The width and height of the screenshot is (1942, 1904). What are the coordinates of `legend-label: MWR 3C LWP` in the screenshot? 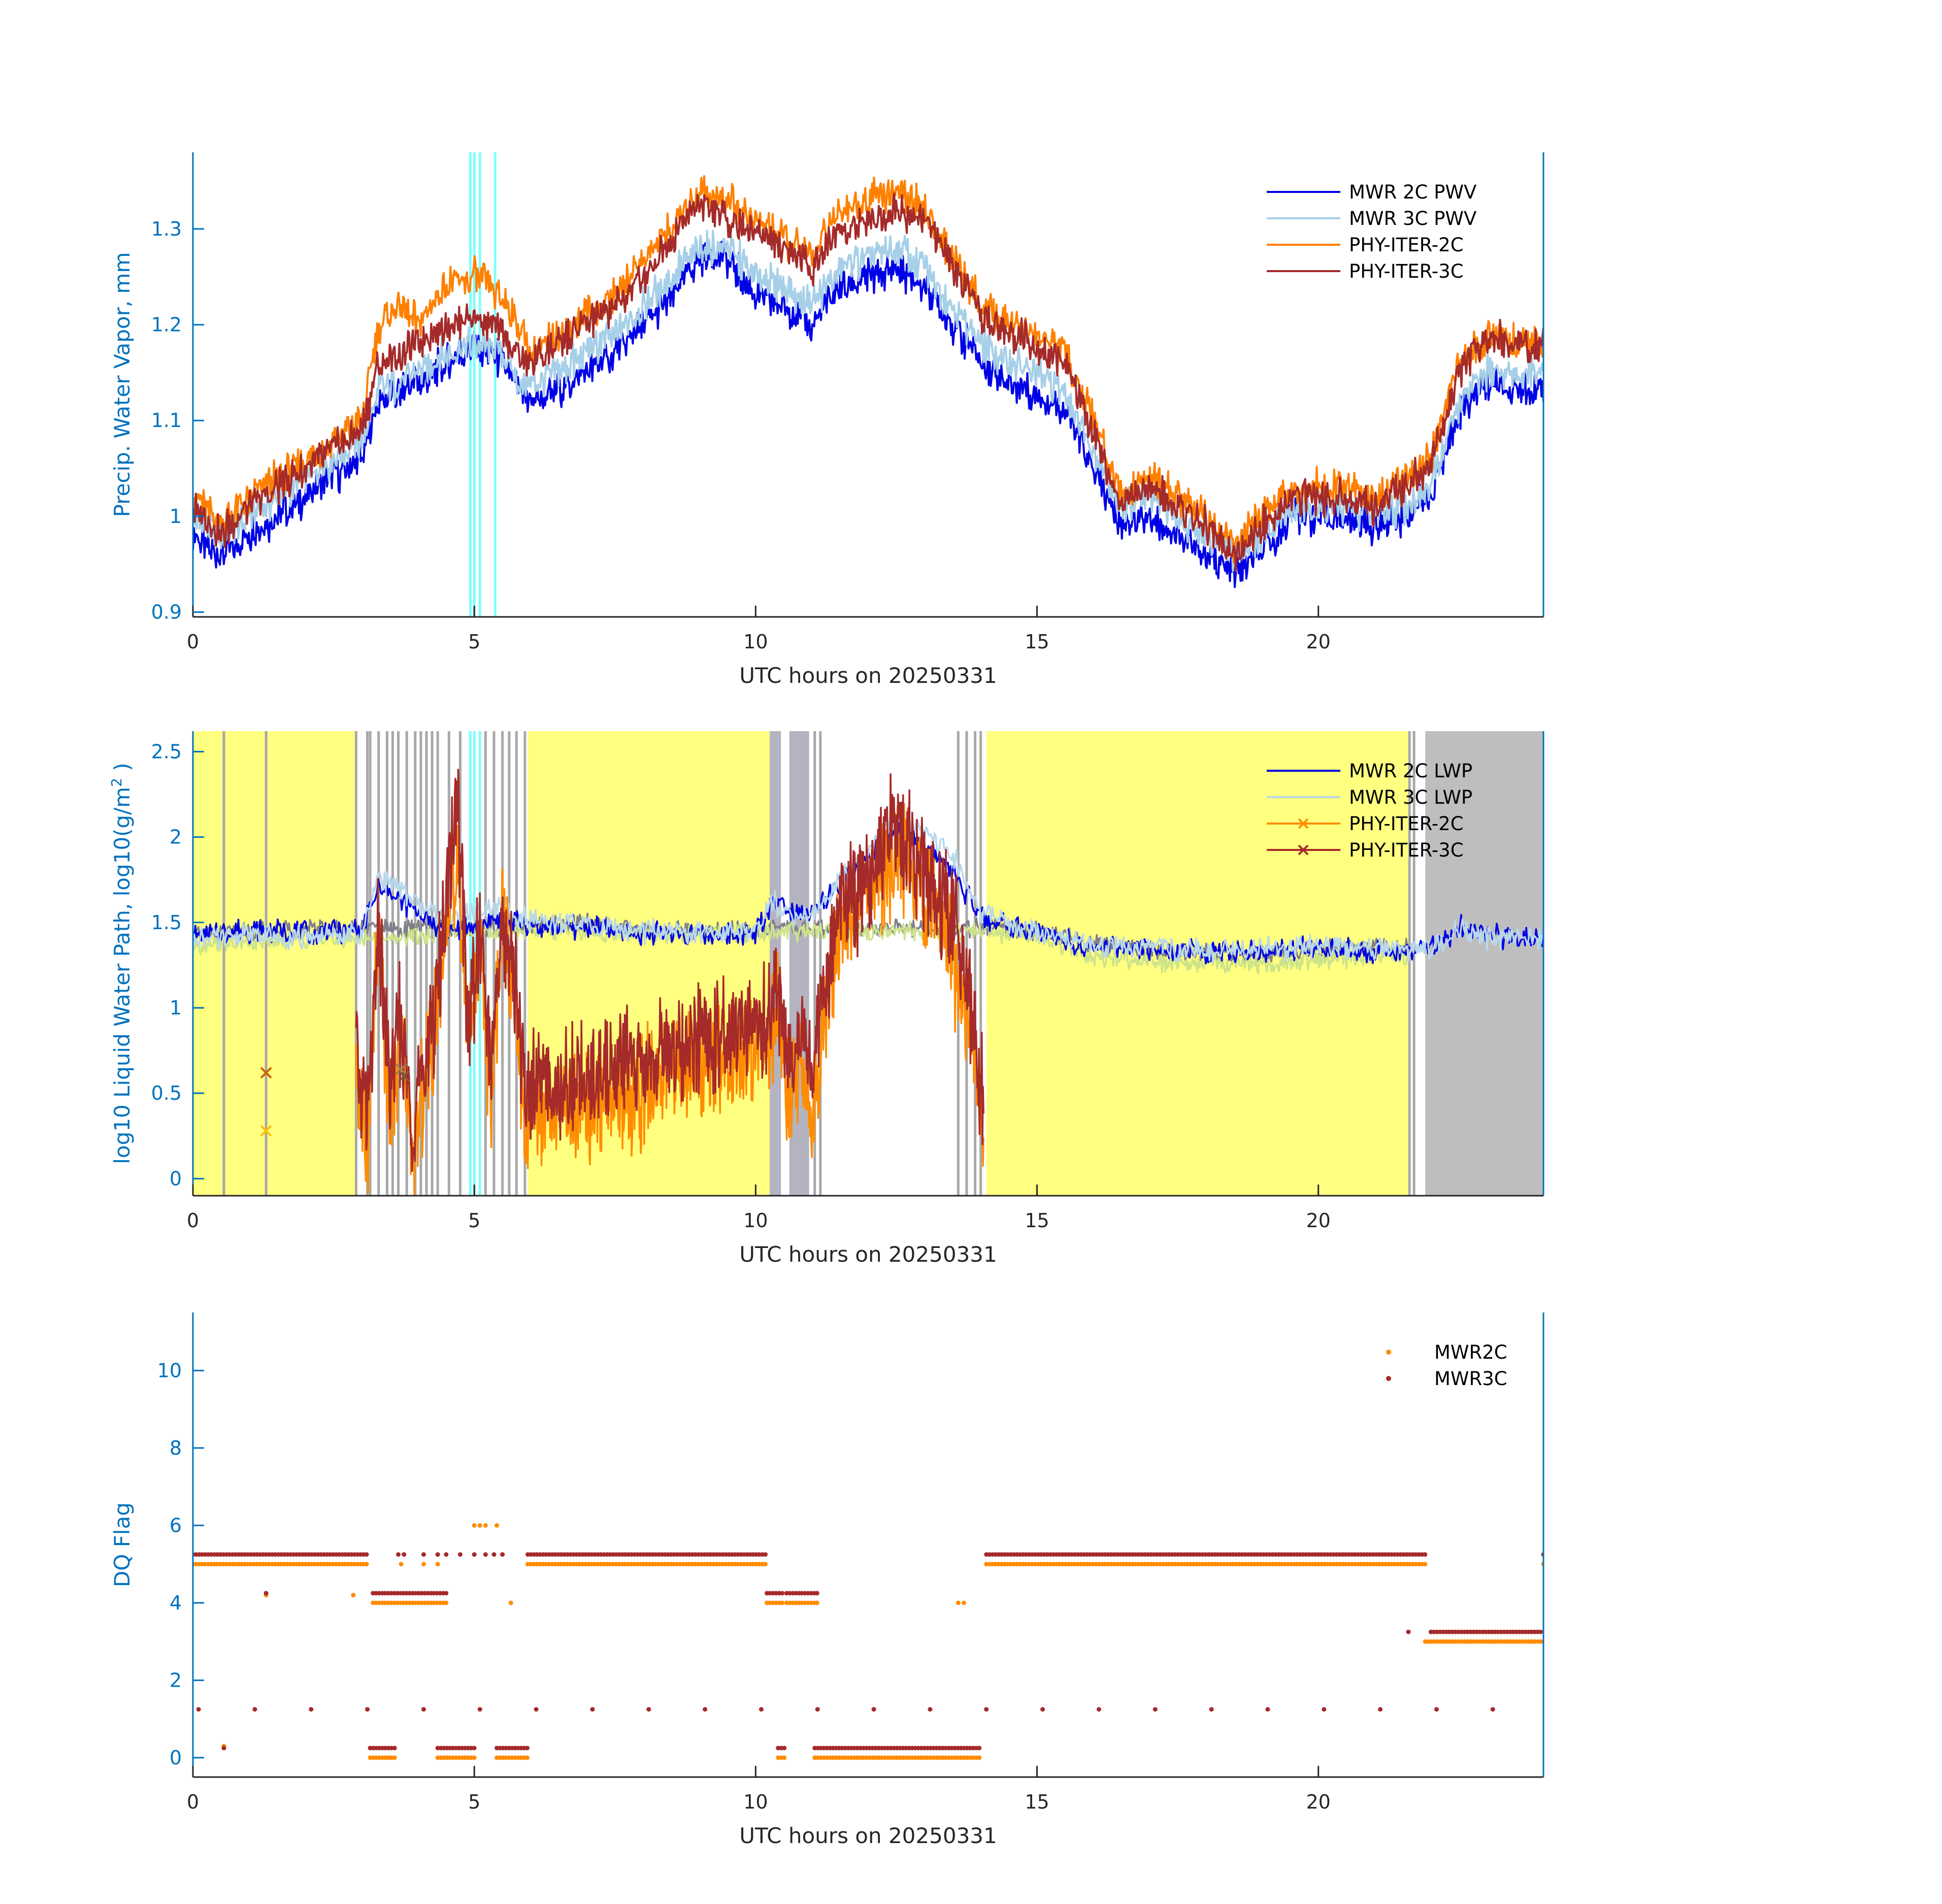 It's located at (1410, 797).